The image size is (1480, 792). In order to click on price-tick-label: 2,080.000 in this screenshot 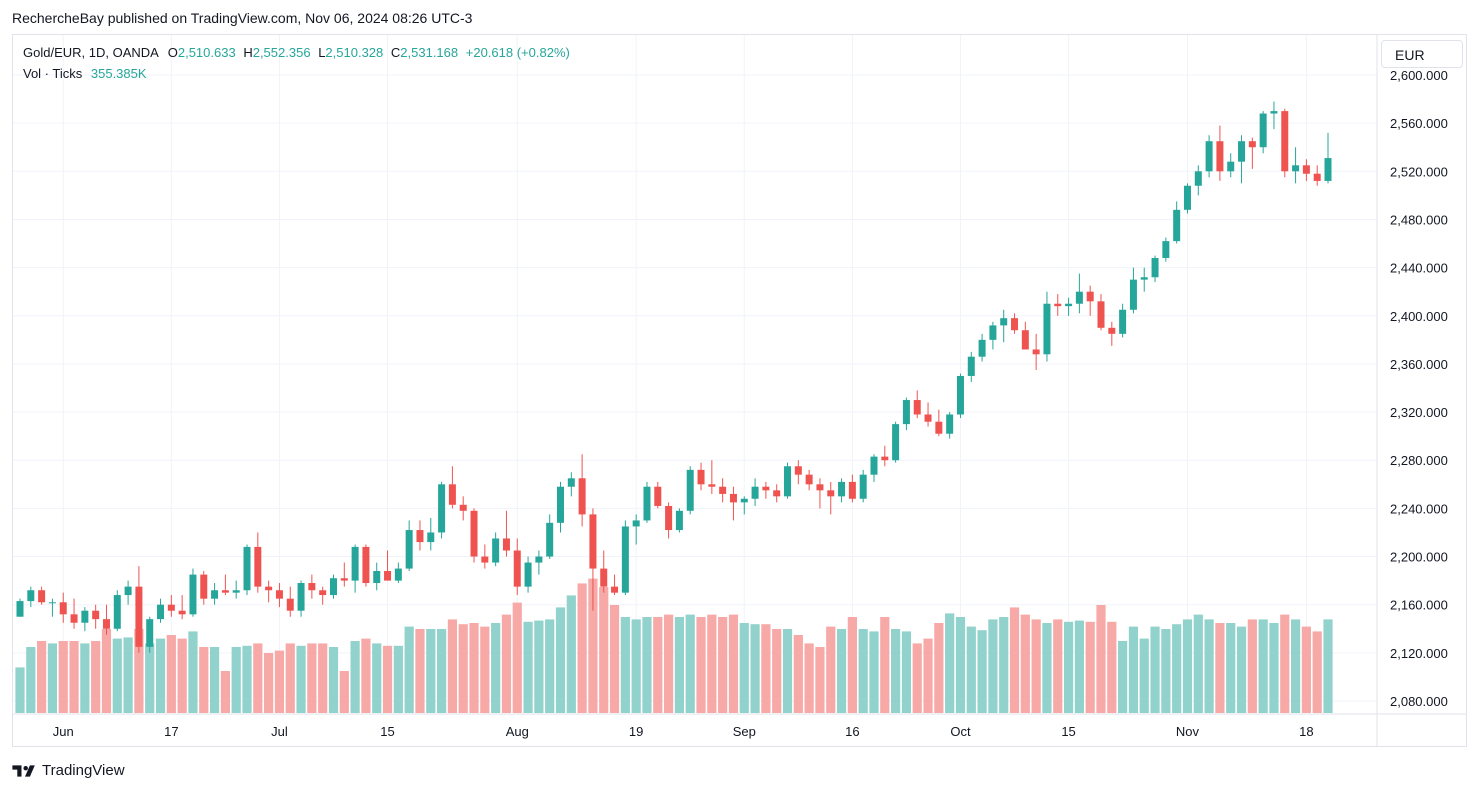, I will do `click(1419, 701)`.